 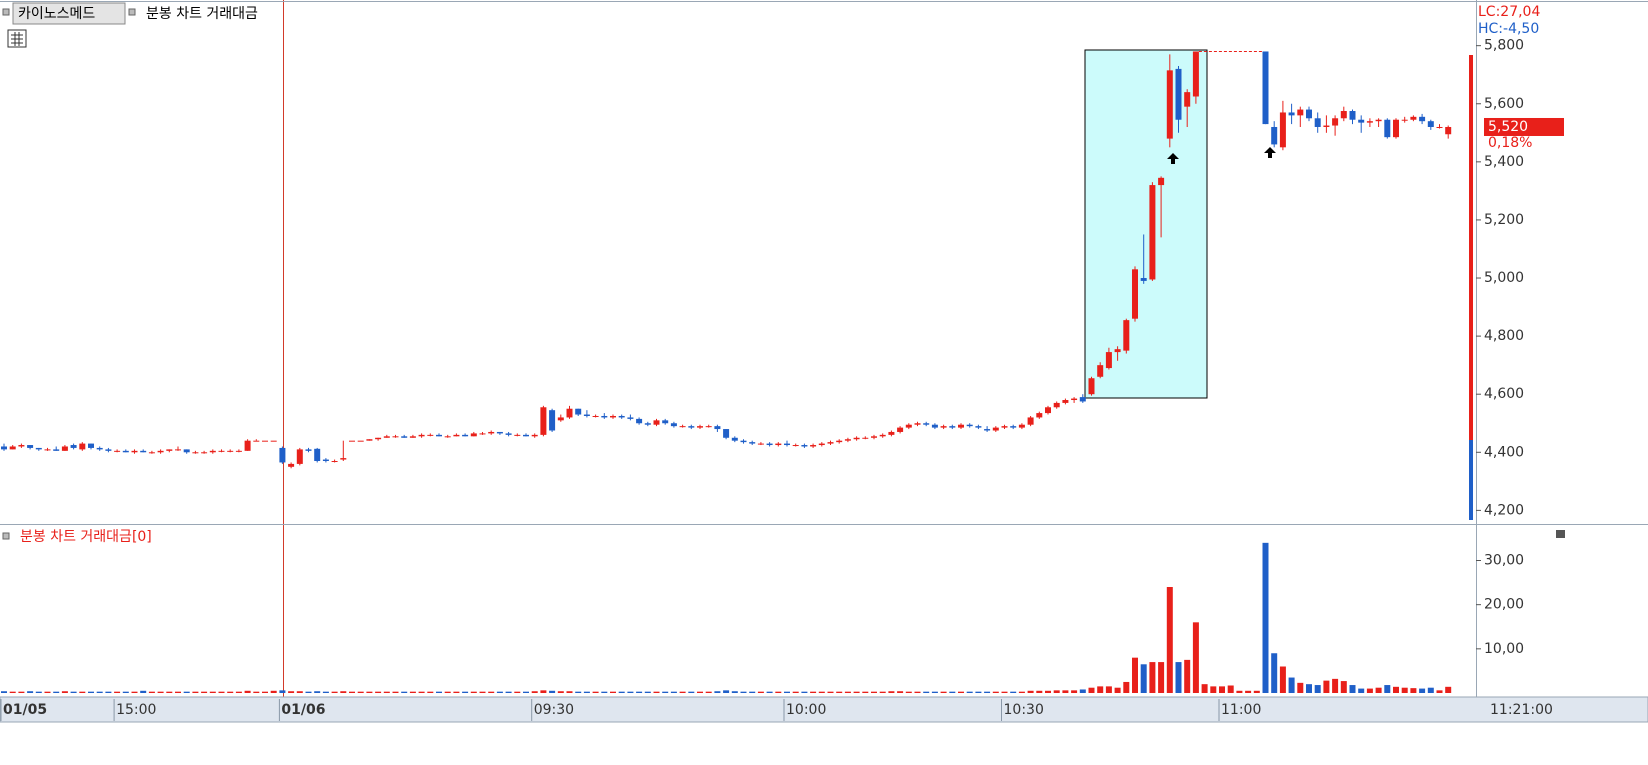 I want to click on symbol-button, so click(x=69, y=13).